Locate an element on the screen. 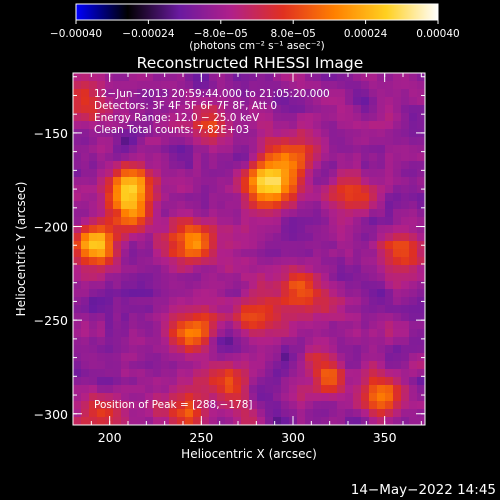 The image size is (500, 500). y-tick-label: −150 is located at coordinates (51, 133).